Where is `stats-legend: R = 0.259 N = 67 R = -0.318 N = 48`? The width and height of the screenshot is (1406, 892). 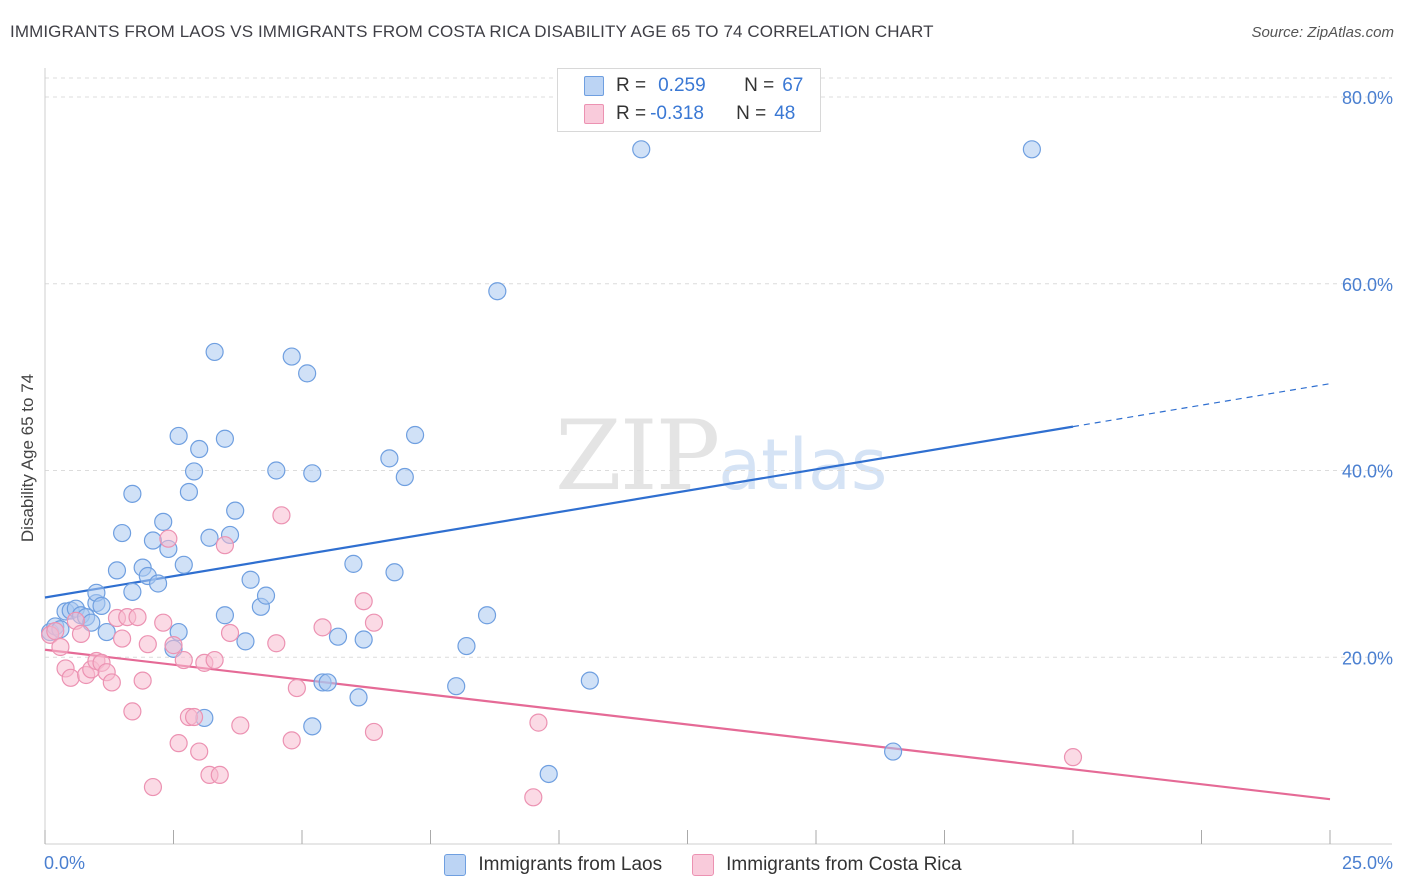
stats-legend: R = 0.259 N = 67 R = -0.318 N = 48 is located at coordinates (689, 100).